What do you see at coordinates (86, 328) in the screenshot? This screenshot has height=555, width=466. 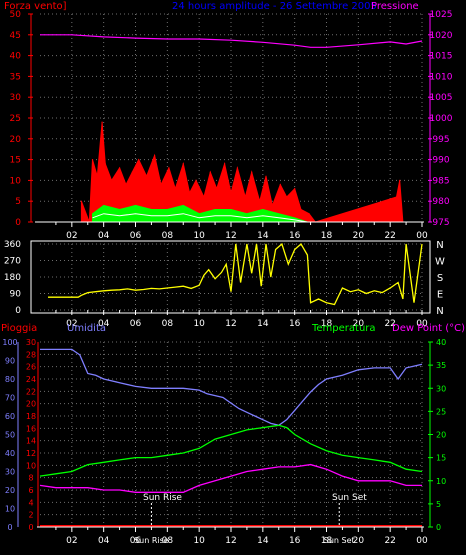 I see `label-humidity: Umidita` at bounding box center [86, 328].